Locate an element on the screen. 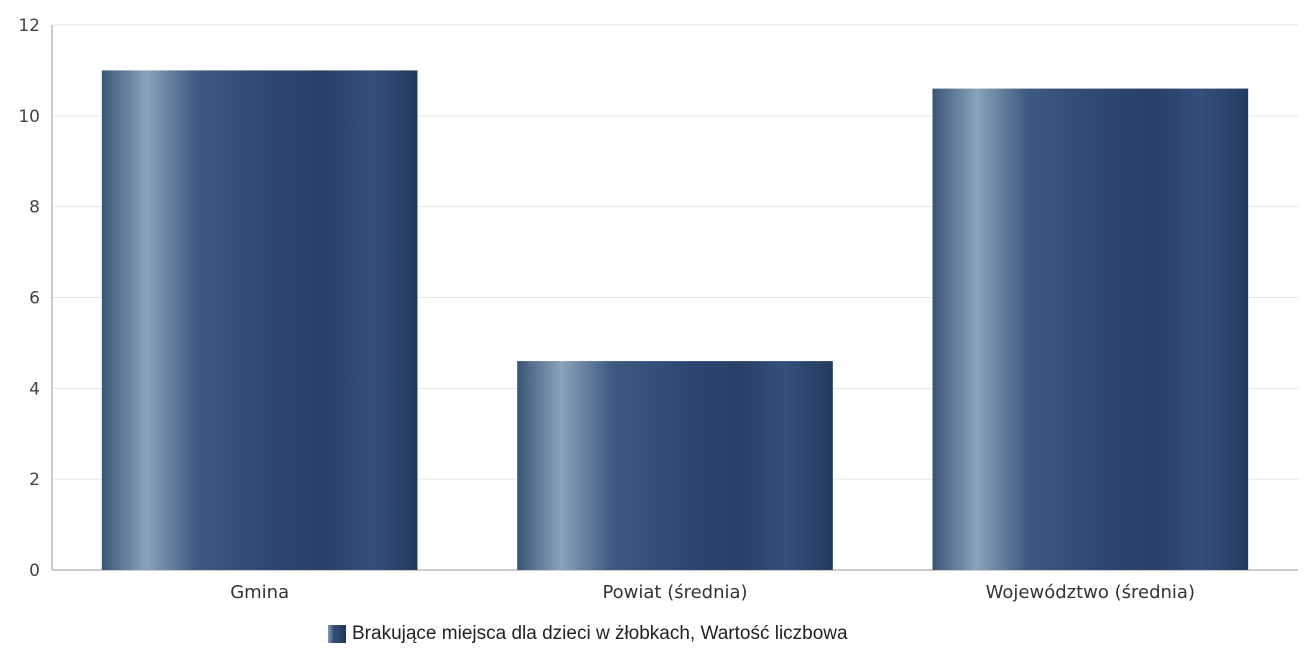 The width and height of the screenshot is (1310, 650). y-tick-label: 8 is located at coordinates (34, 208).